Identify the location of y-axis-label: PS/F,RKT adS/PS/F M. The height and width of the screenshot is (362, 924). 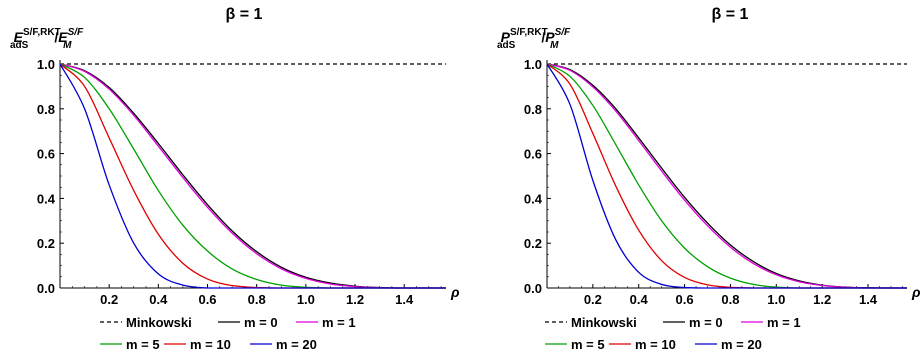
(534, 39).